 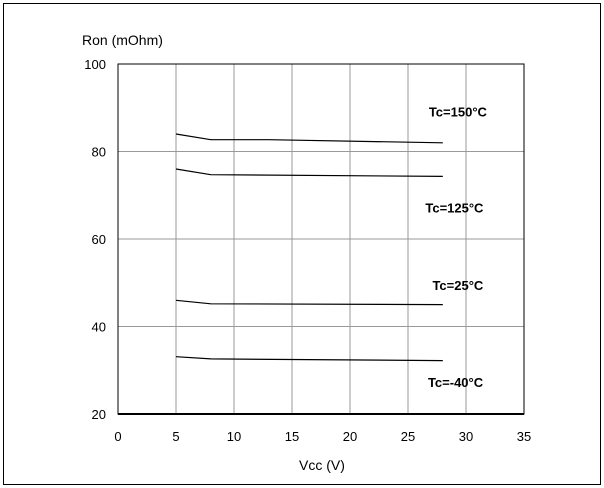 I want to click on y-tick-label: 100, so click(x=95, y=64).